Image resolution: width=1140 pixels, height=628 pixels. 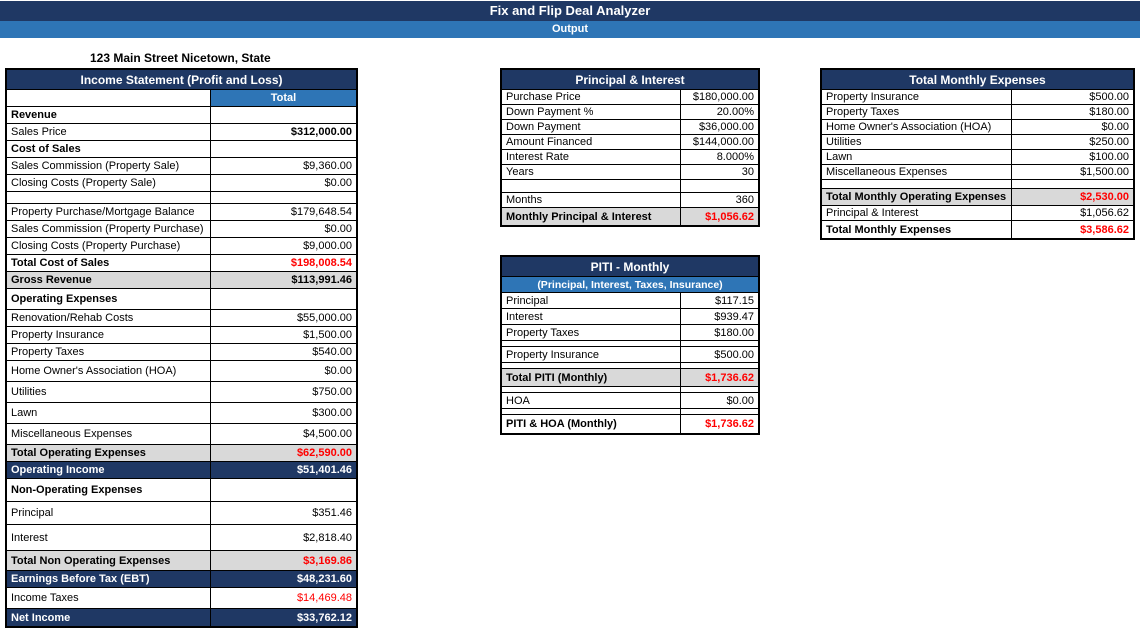 I want to click on income-statement-row-value: $33,762.12, so click(x=283, y=617).